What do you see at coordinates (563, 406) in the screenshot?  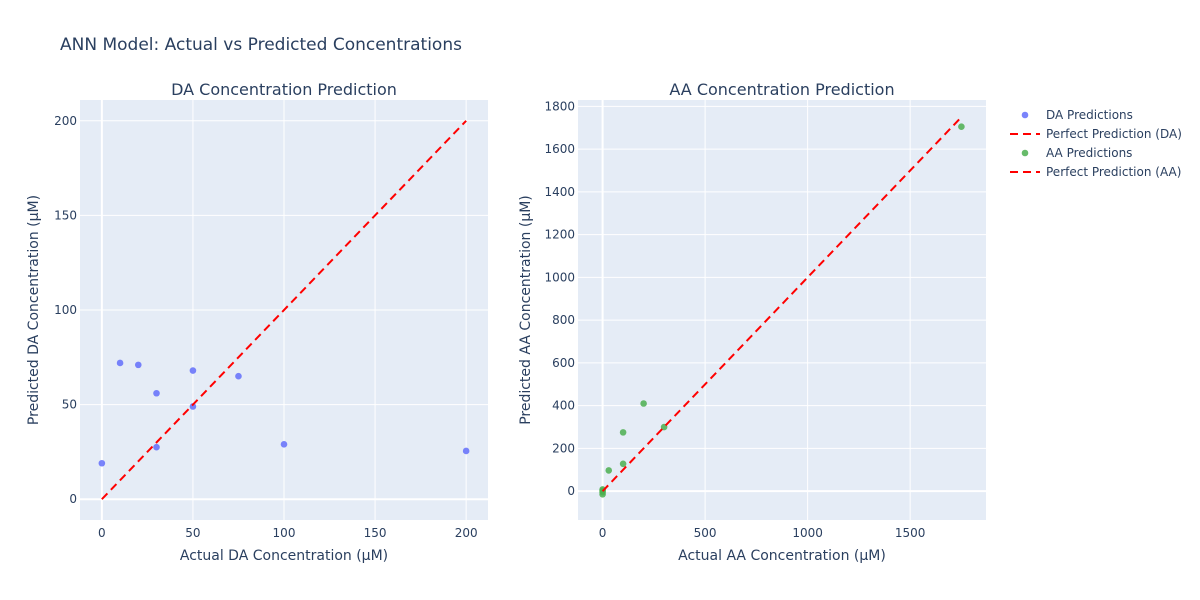 I see `aa-y-tick-label: 400` at bounding box center [563, 406].